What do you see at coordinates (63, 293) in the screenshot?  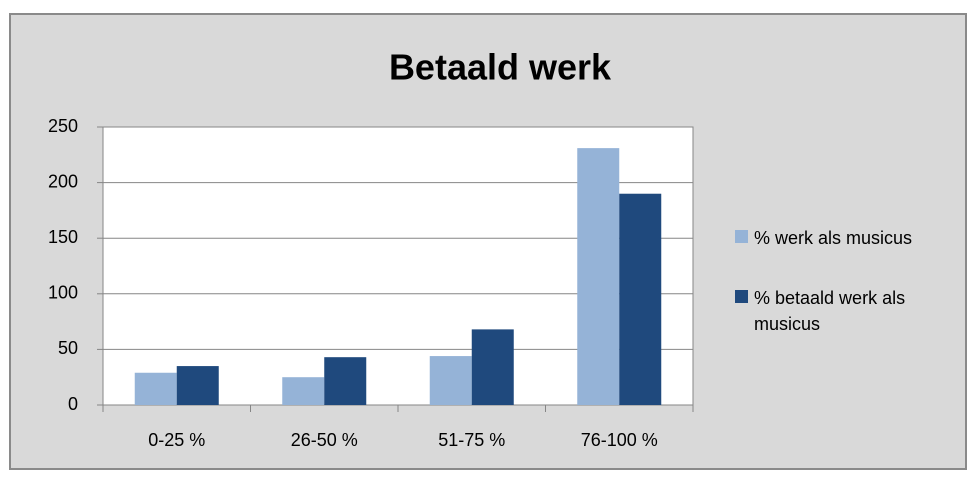 I see `y-tick-label: 100` at bounding box center [63, 293].